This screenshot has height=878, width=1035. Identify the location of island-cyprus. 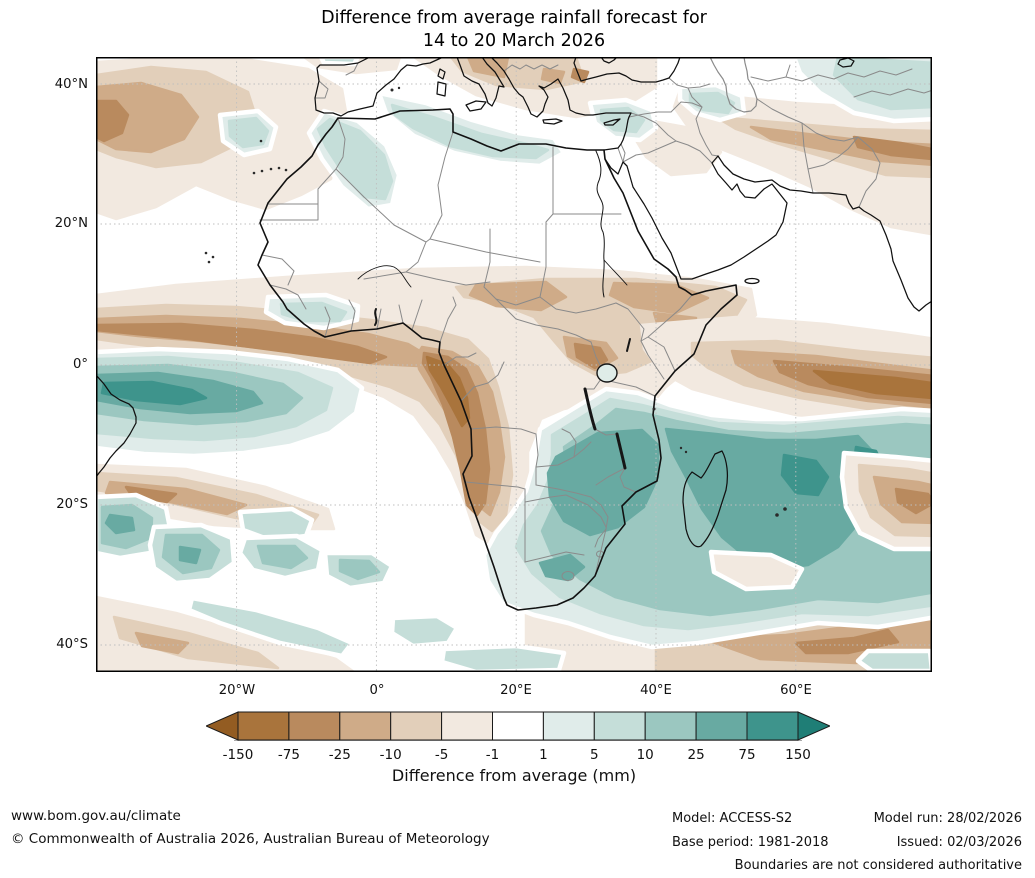
(612, 122).